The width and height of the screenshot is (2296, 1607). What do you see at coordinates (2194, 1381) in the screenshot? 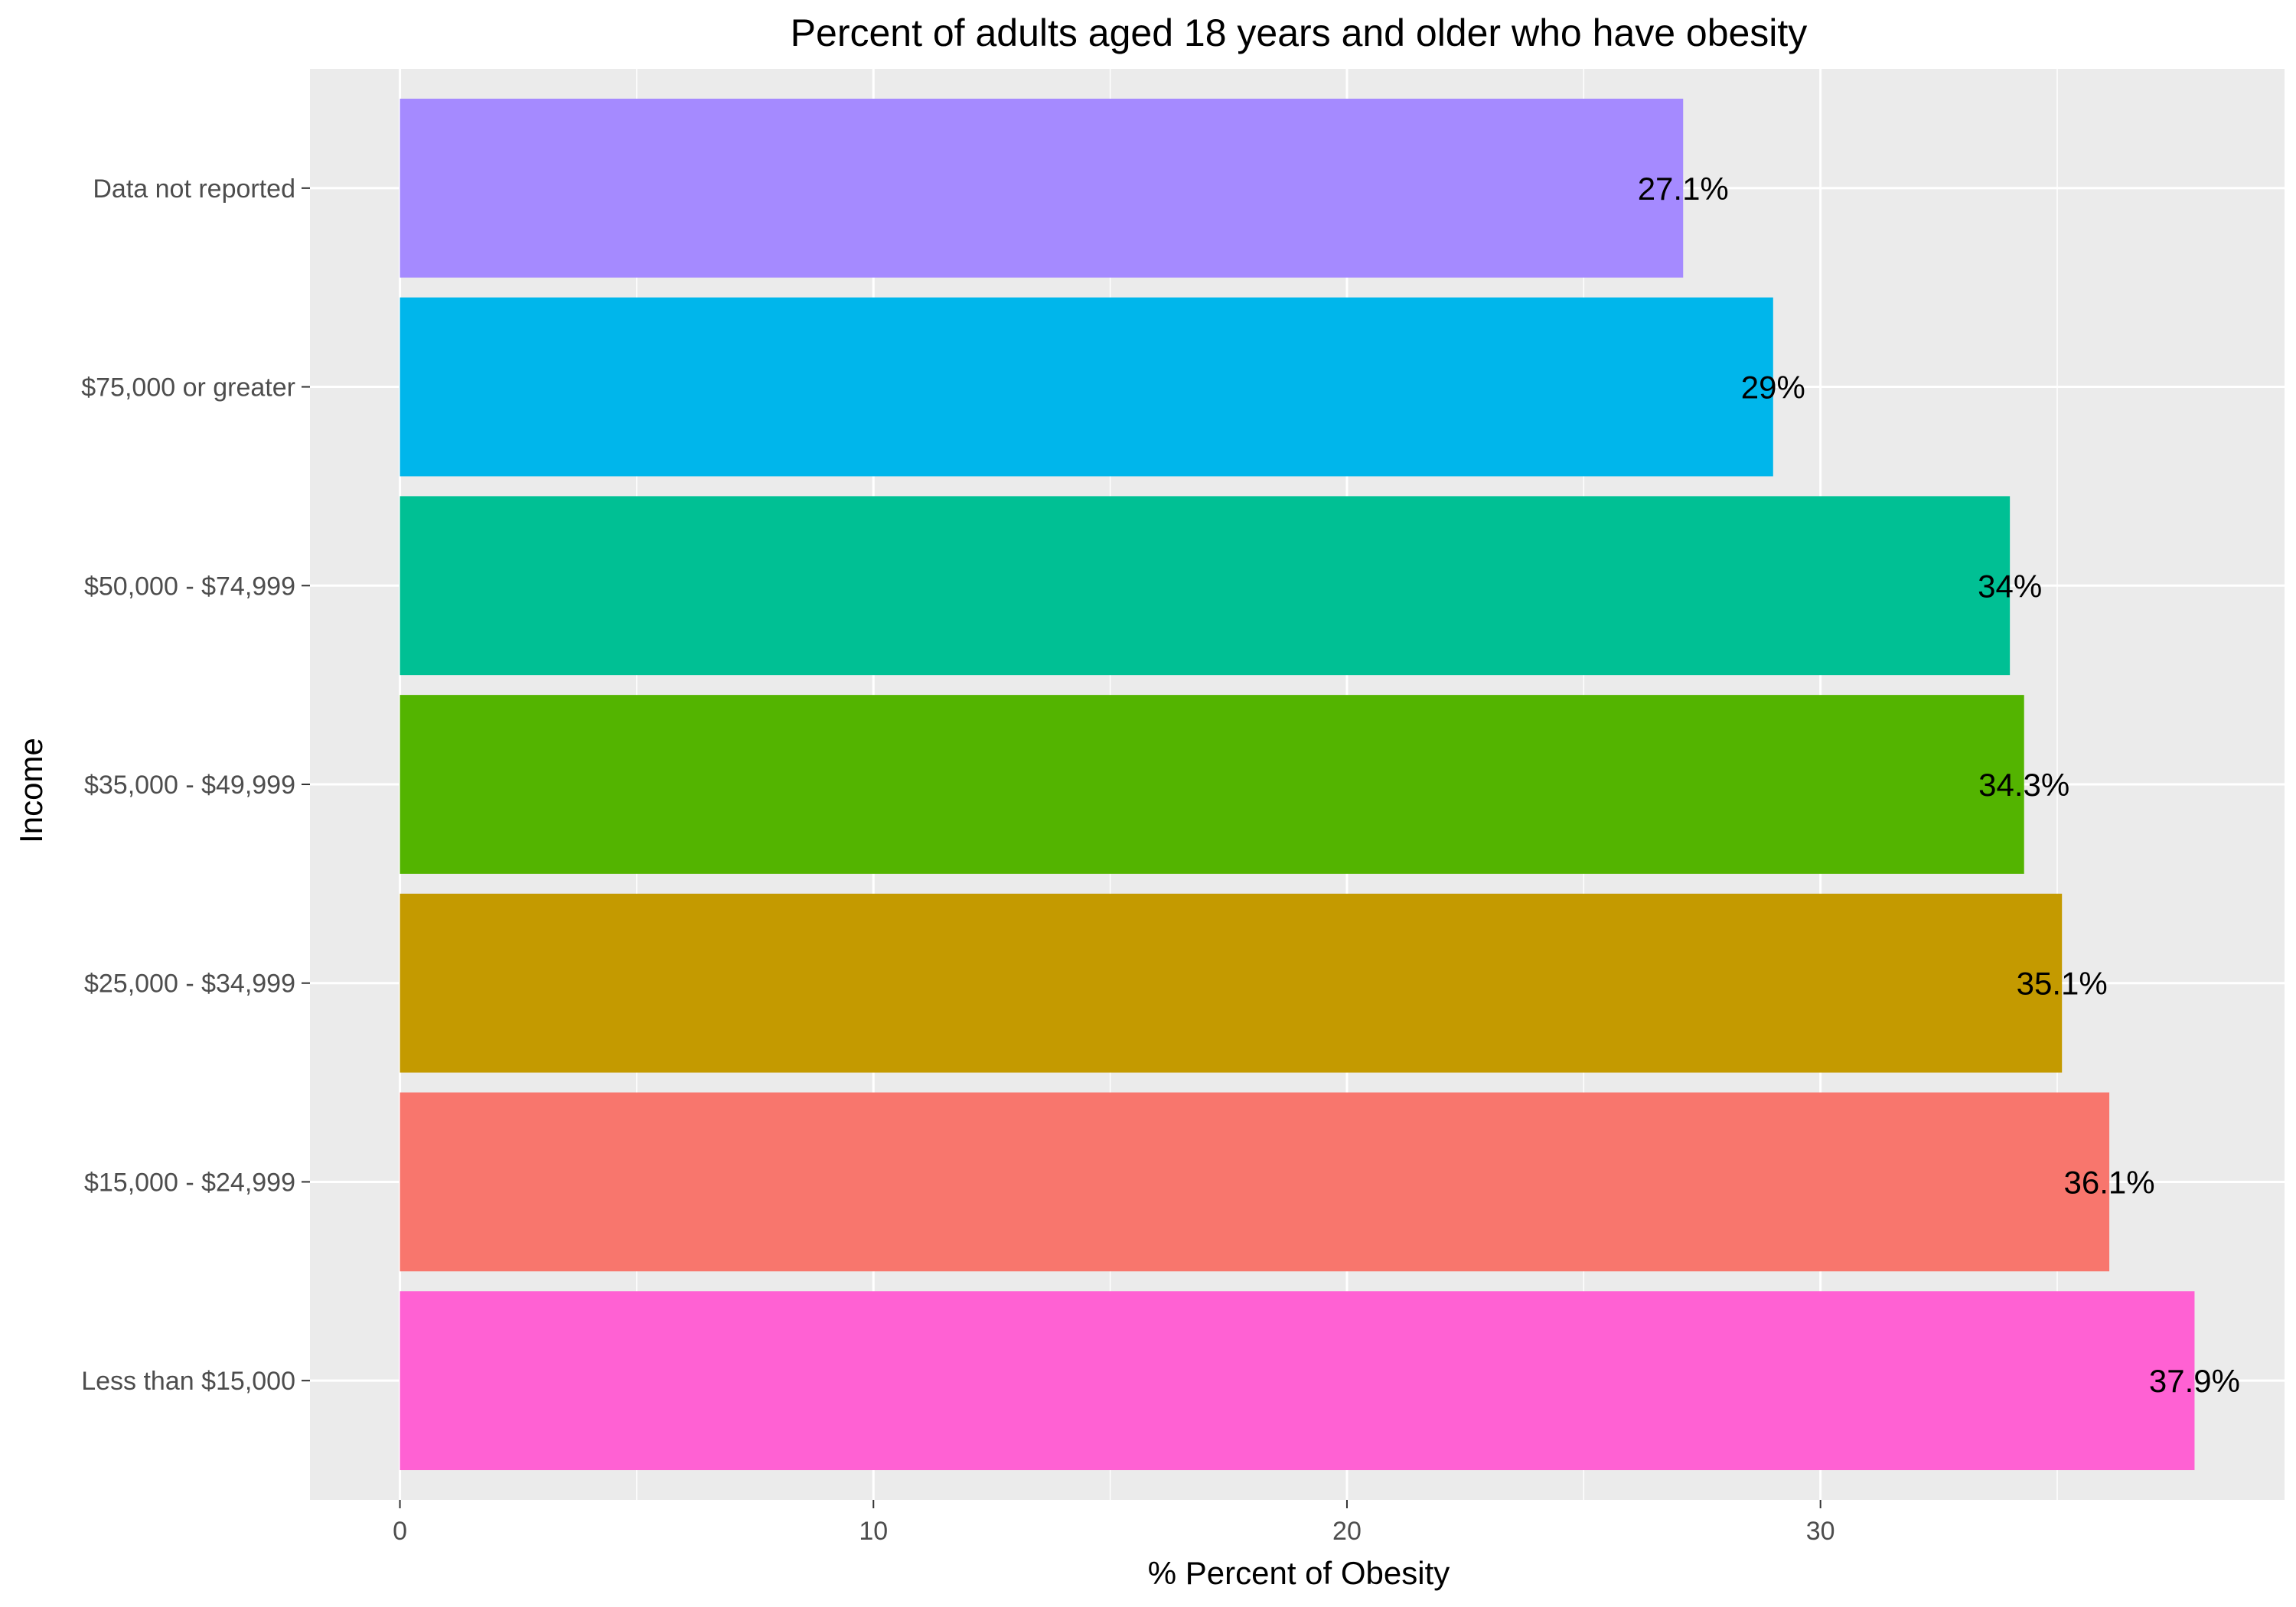
I see `bar-value-label: 37.9%` at bounding box center [2194, 1381].